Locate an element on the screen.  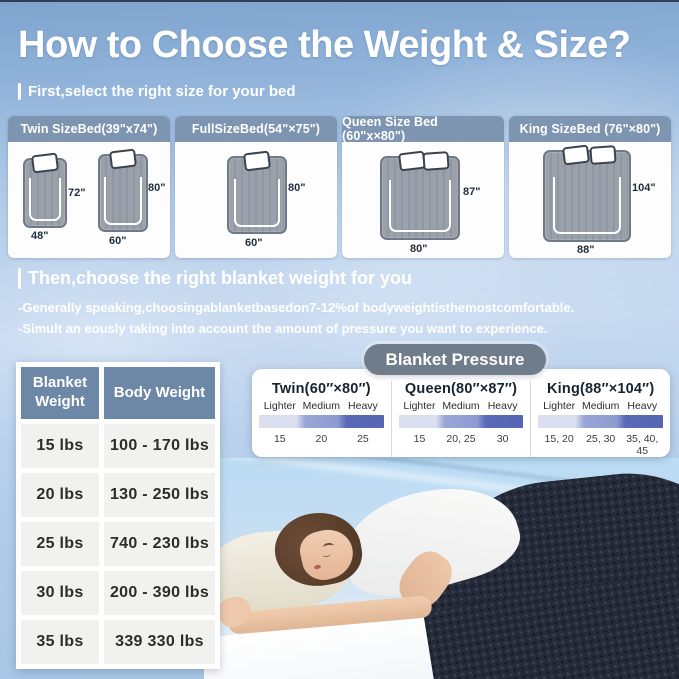
pressure-value: 20 is located at coordinates (321, 439).